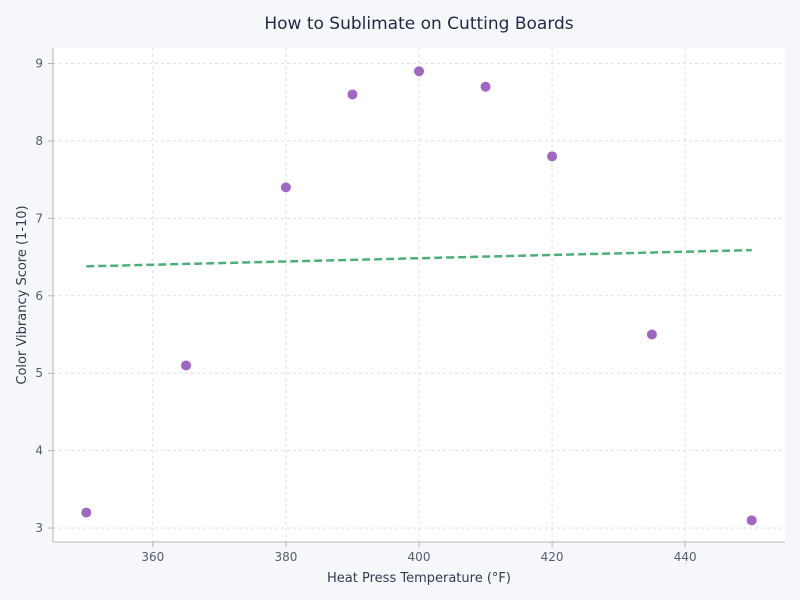 The width and height of the screenshot is (800, 600). I want to click on y-tick-label: 3, so click(39, 528).